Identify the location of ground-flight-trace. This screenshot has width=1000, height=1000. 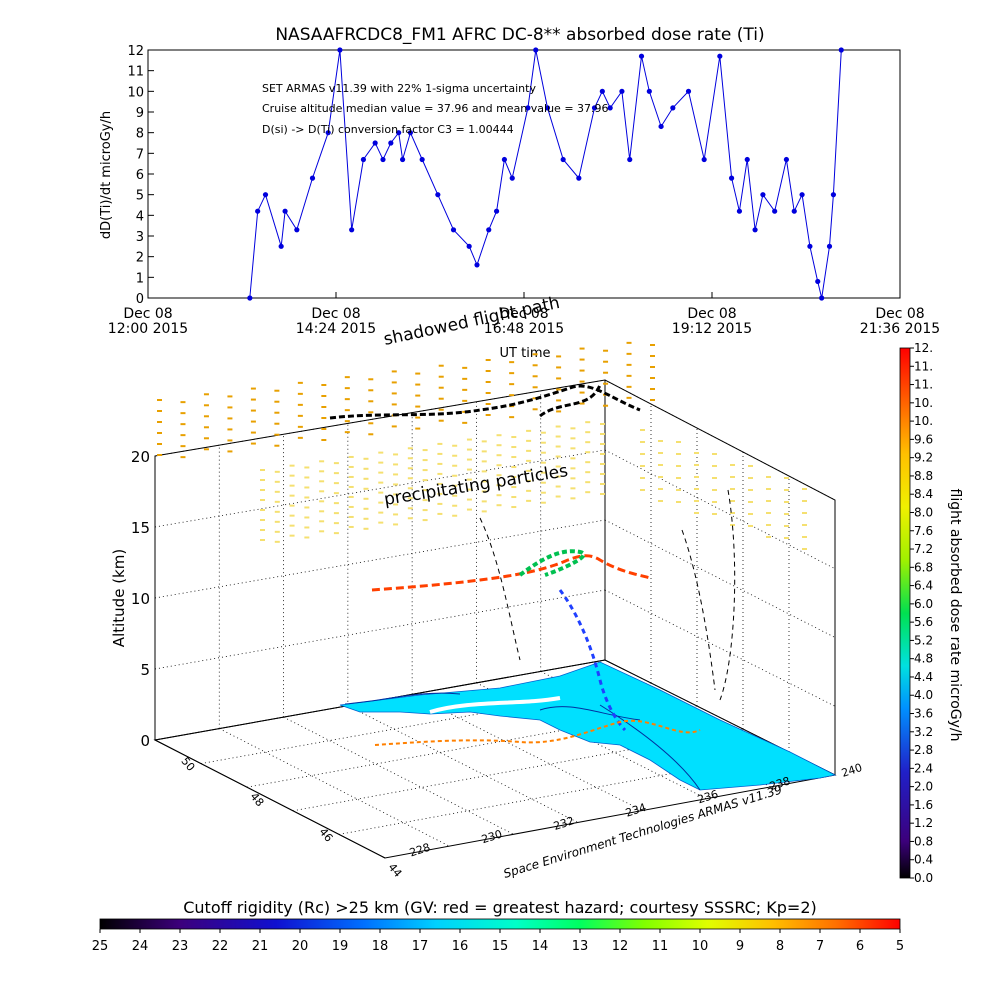
(537, 732).